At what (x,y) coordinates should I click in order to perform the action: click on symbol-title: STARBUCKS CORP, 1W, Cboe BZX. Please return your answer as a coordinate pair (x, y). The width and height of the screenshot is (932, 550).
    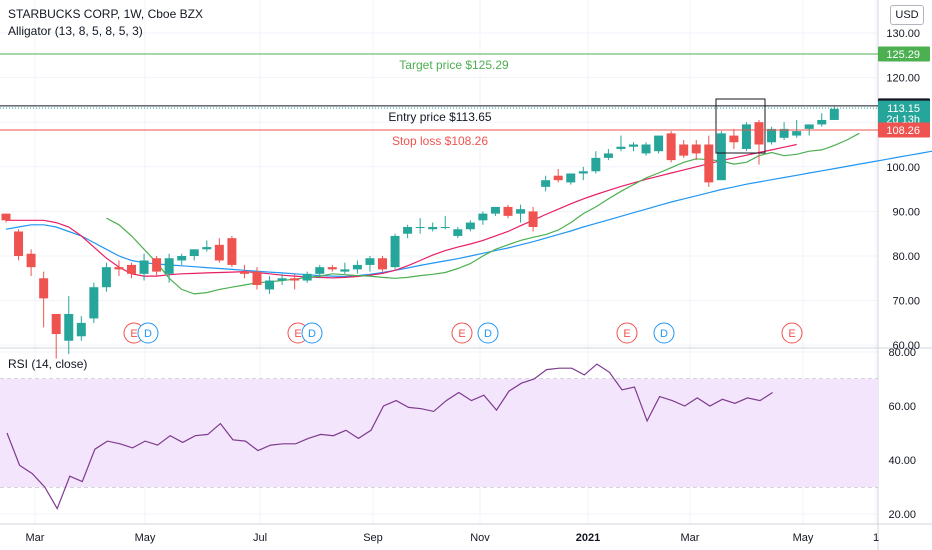
    Looking at the image, I should click on (105, 14).